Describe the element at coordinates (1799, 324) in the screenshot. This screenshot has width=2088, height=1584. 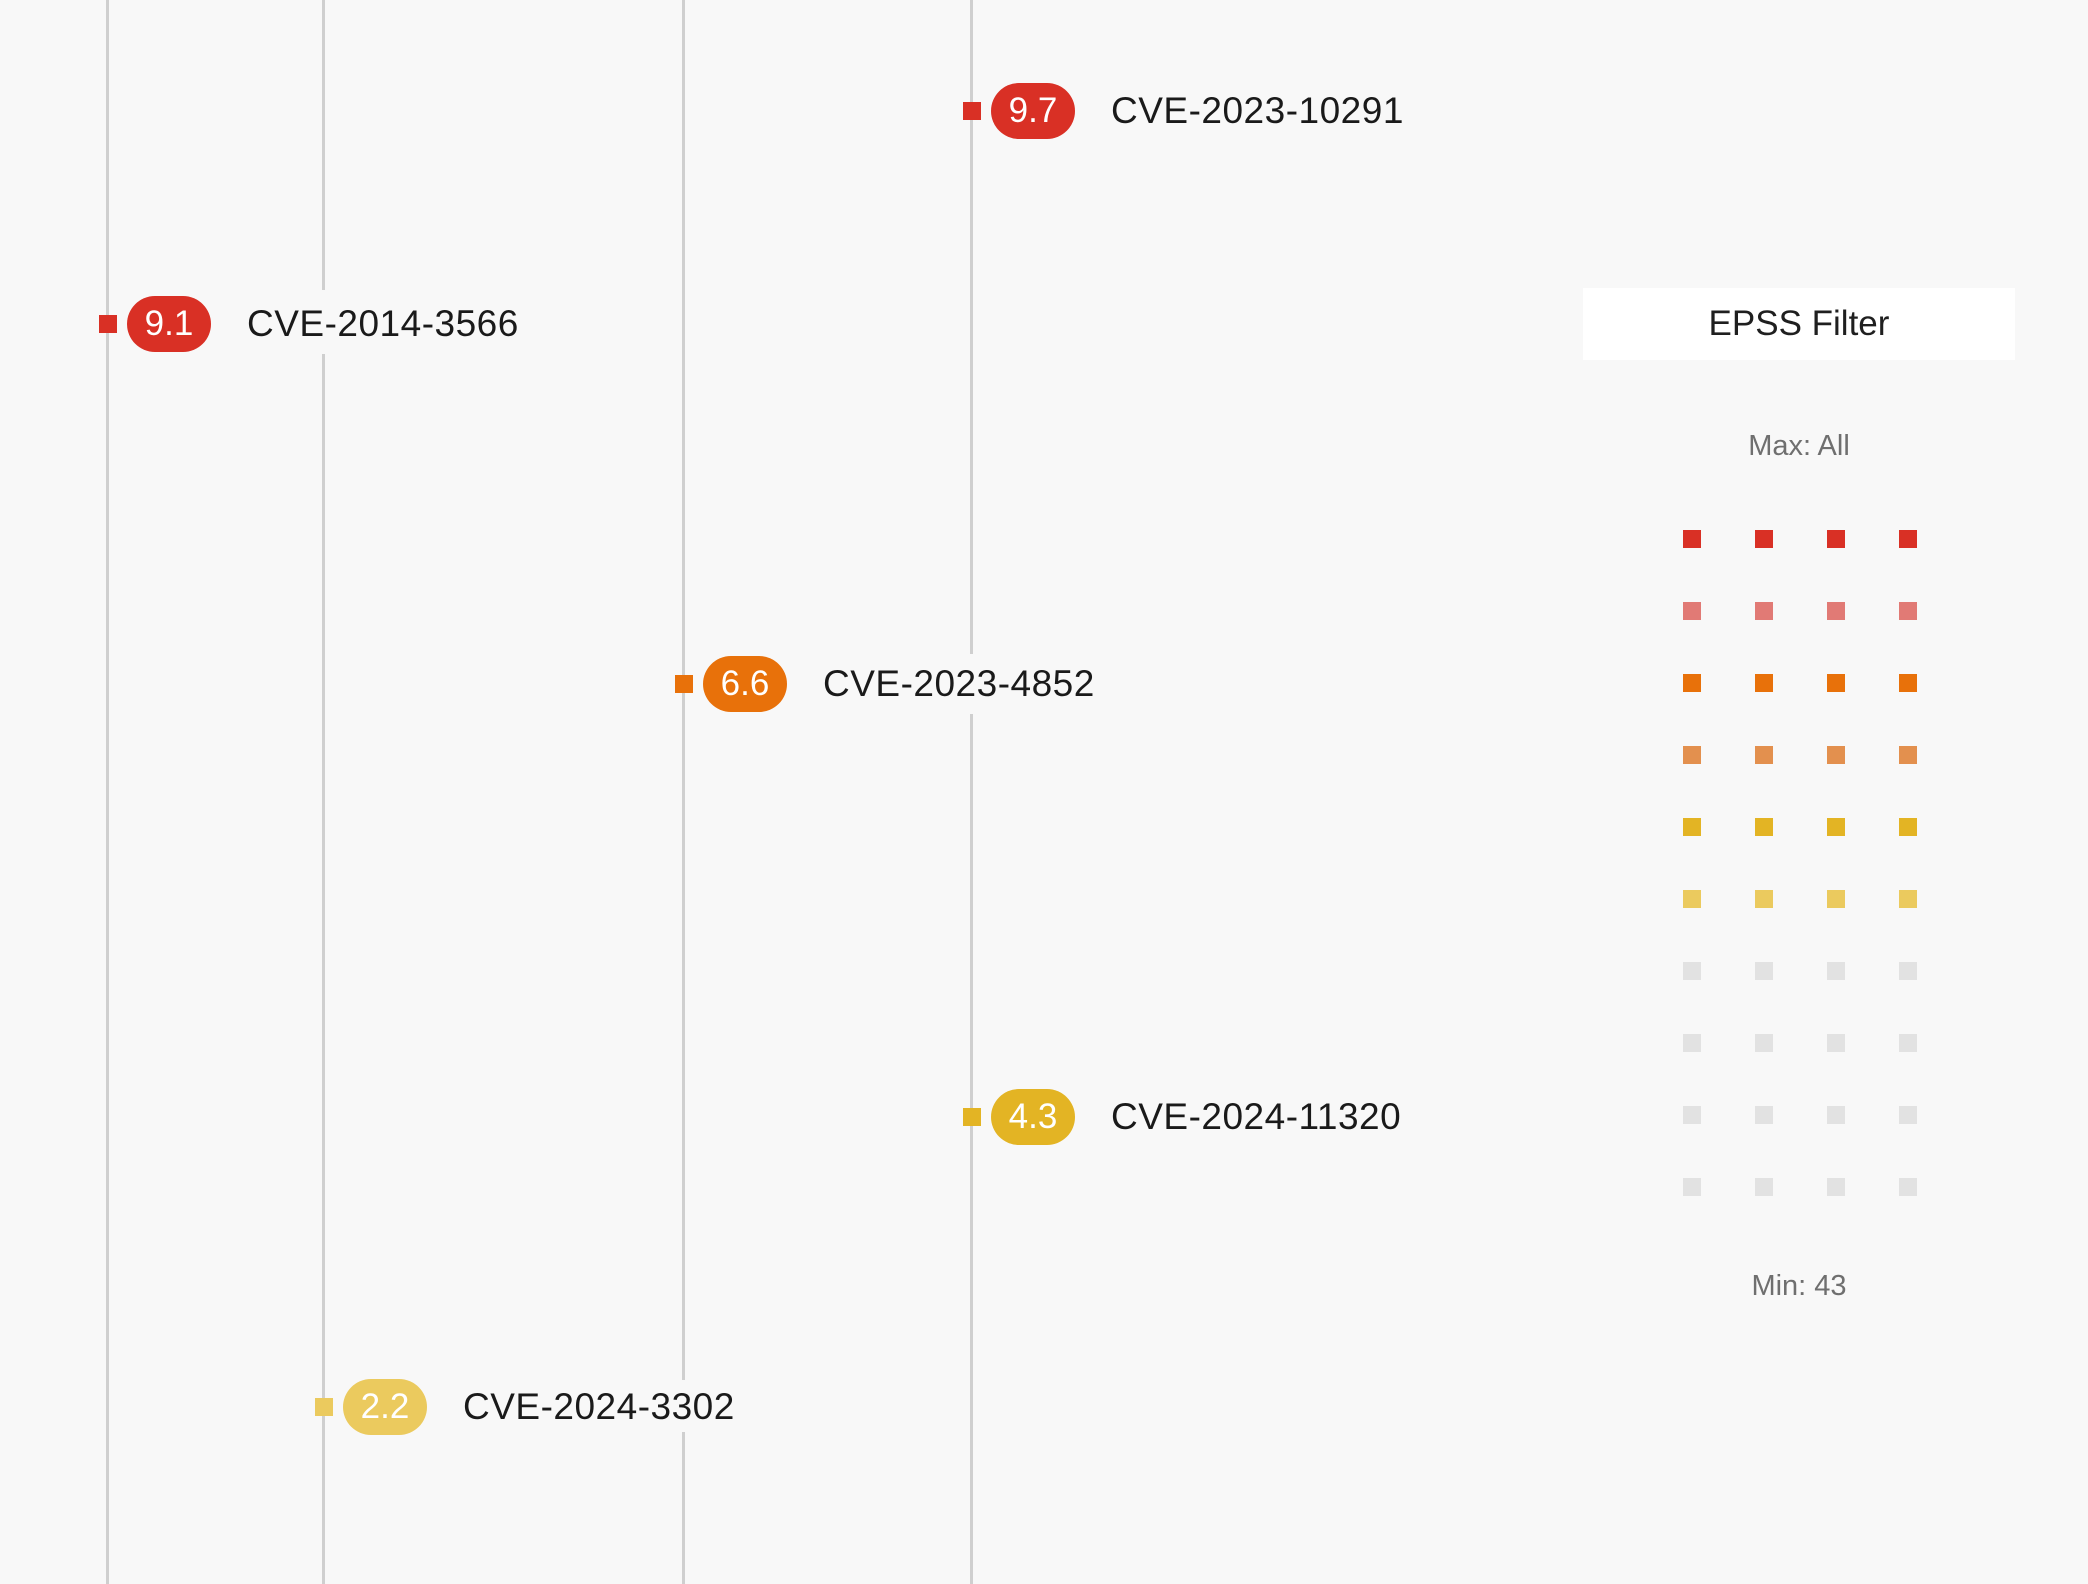
I see `epss-filter-title: EPSS Filter` at that location.